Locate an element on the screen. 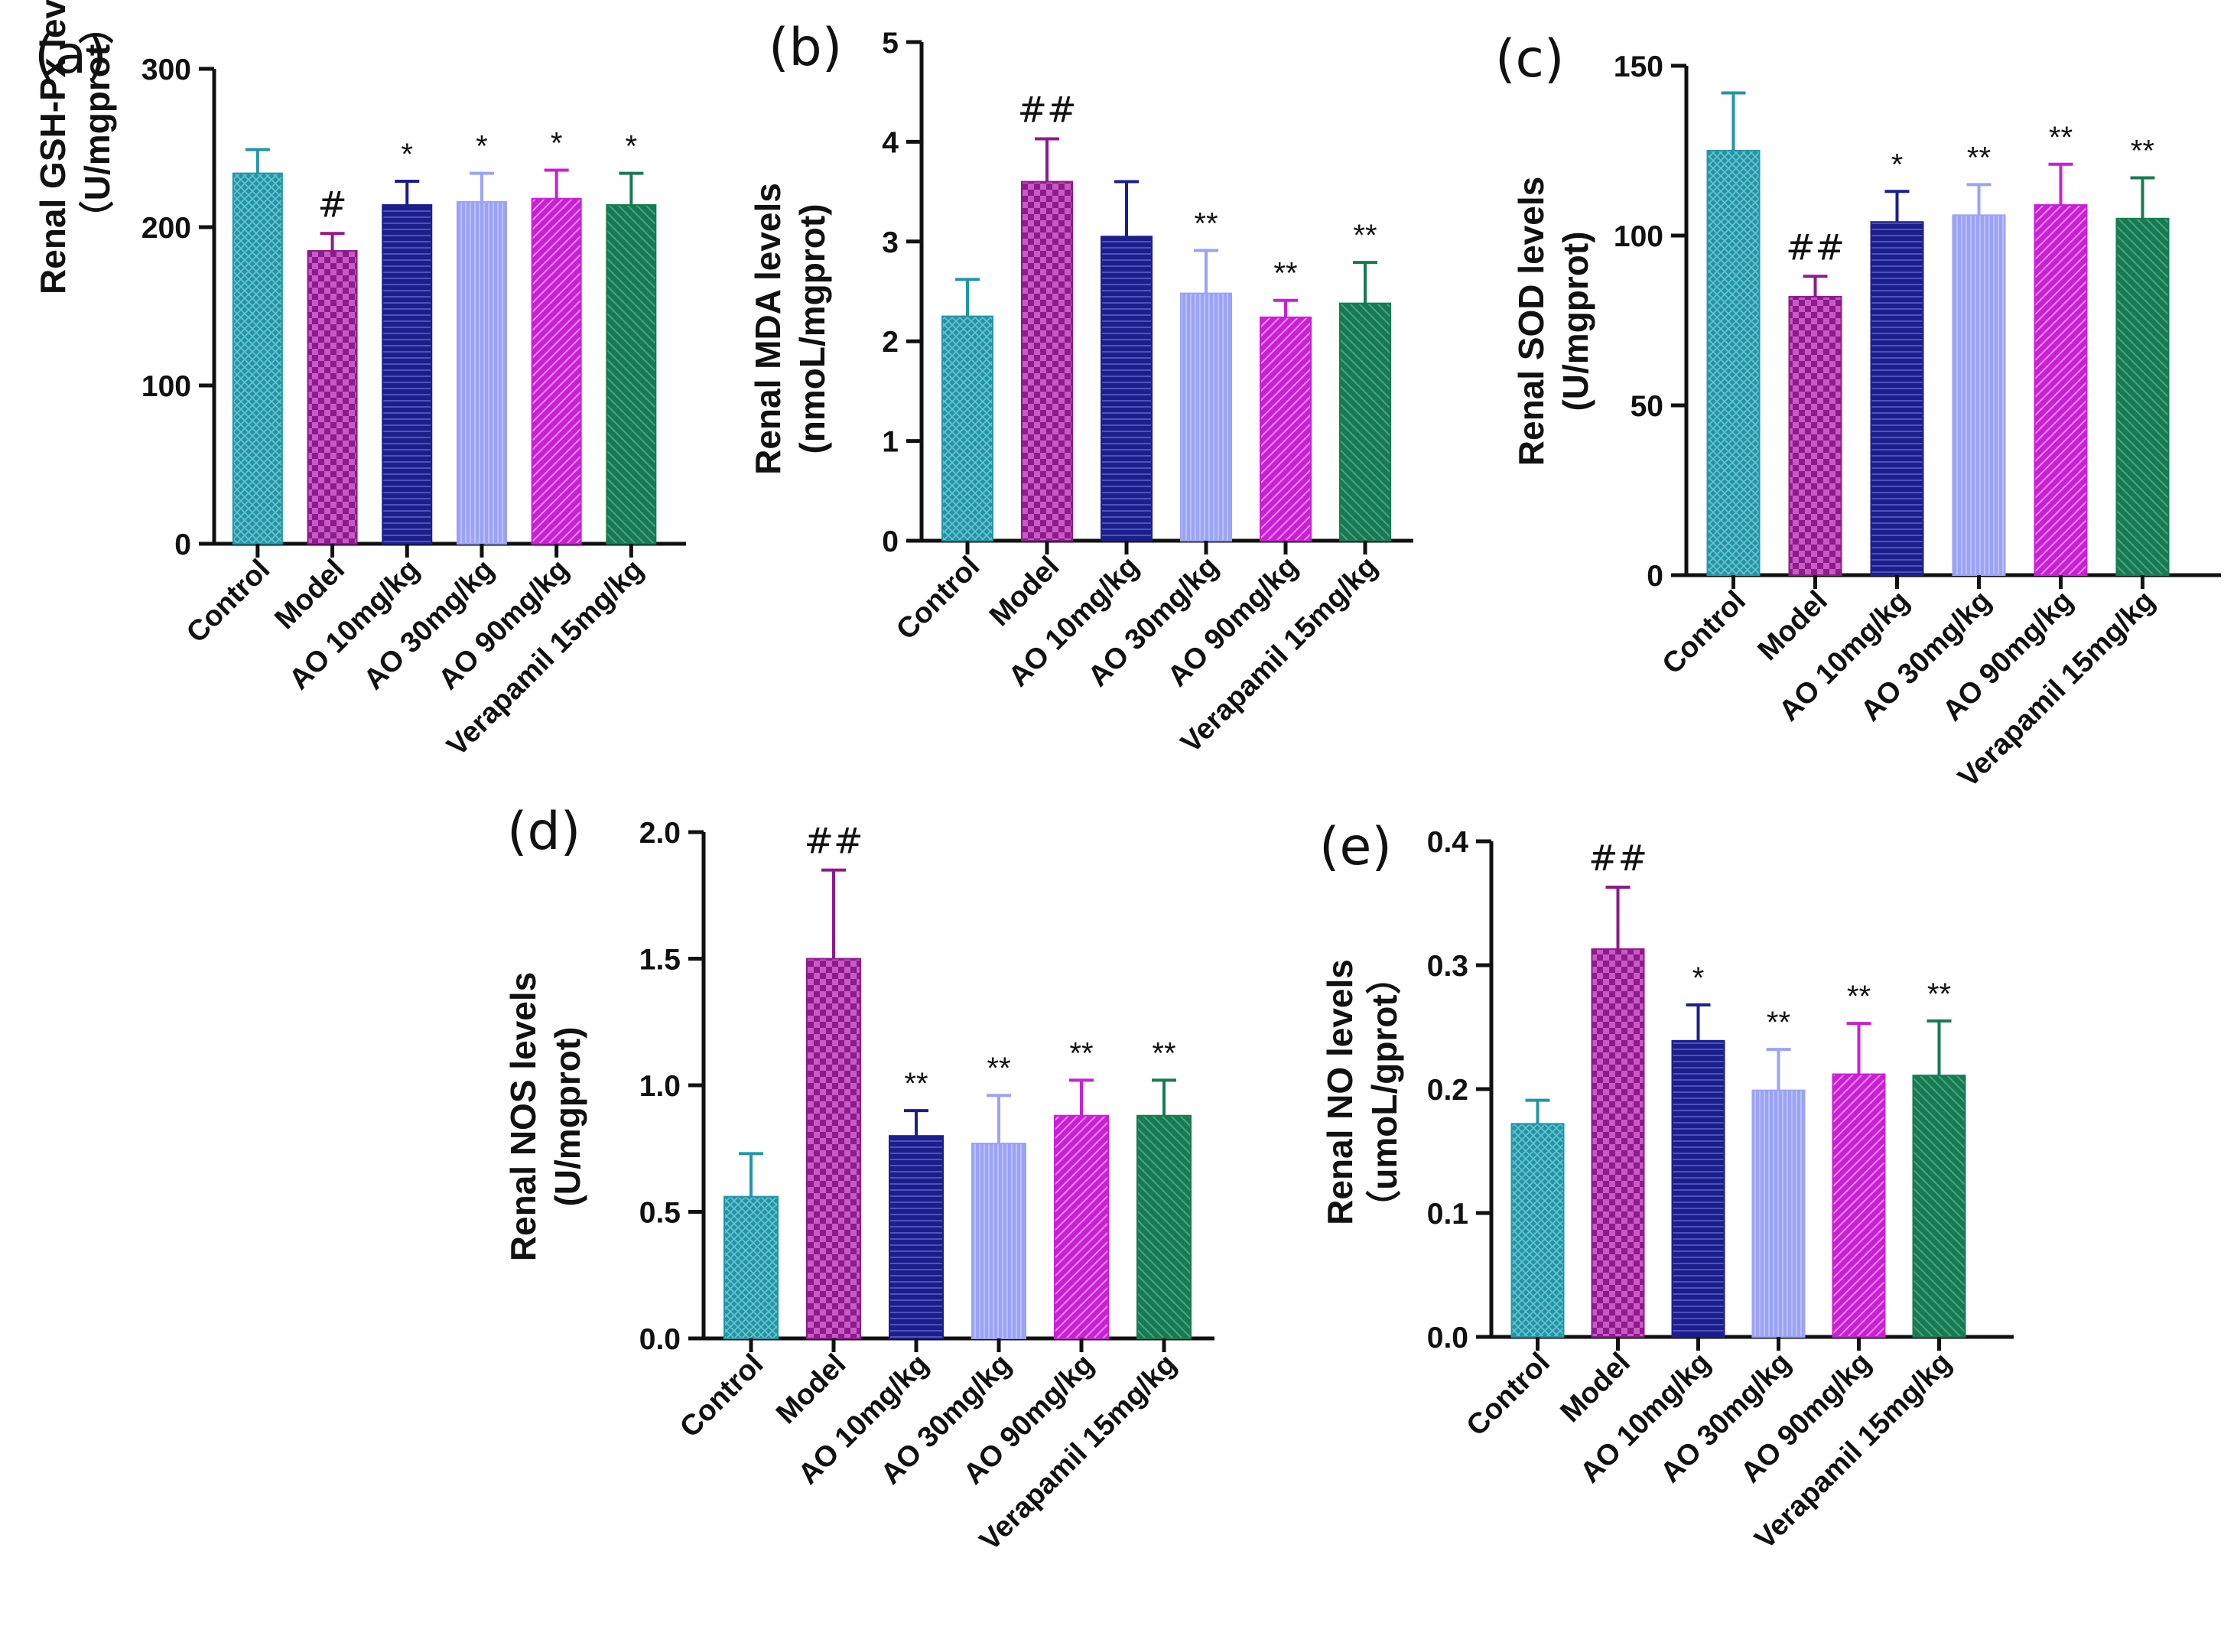 The width and height of the screenshot is (2237, 1652). y-tick-label: 5 is located at coordinates (890, 44).